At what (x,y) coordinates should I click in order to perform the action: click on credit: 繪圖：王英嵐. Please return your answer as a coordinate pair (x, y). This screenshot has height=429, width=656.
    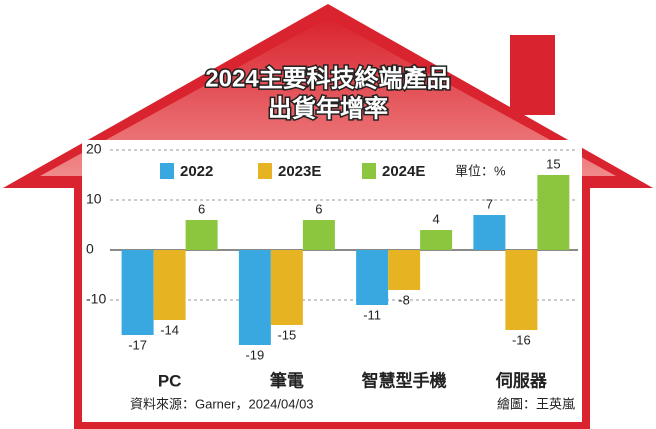
    Looking at the image, I should click on (536, 403).